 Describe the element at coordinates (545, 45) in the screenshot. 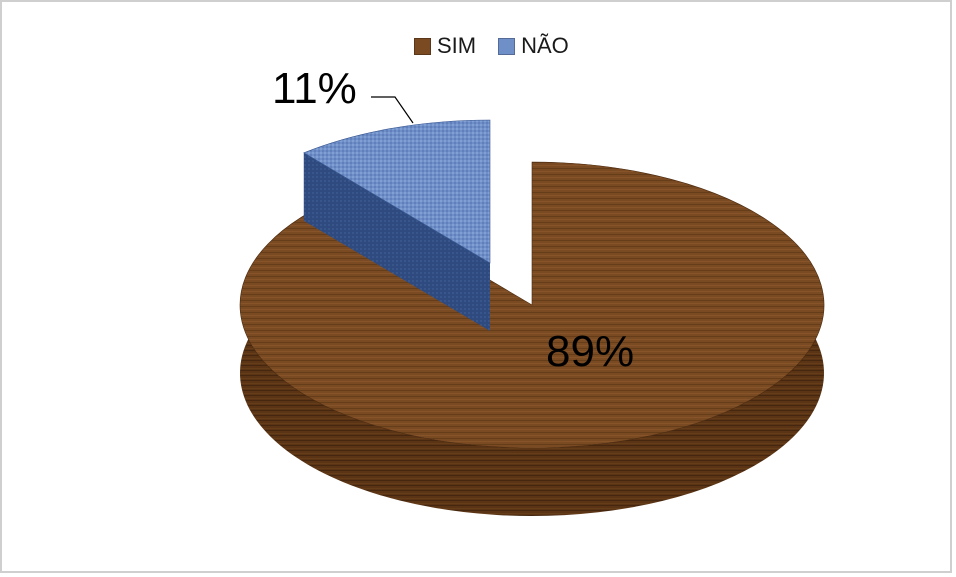

I see `legend-label-nao: NÃO` at that location.